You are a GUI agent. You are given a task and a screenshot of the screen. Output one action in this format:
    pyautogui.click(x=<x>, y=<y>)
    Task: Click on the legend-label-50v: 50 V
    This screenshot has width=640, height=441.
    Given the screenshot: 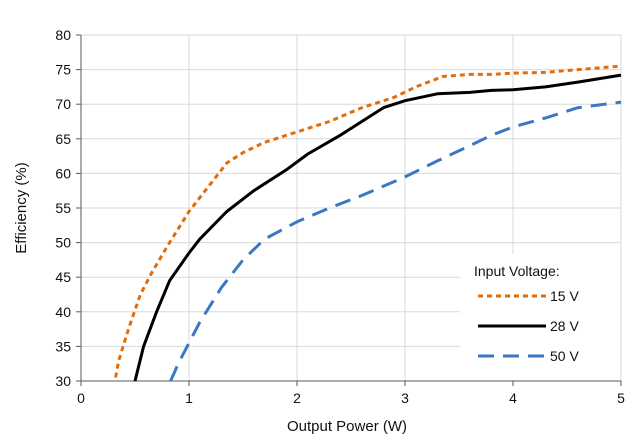 What is the action you would take?
    pyautogui.click(x=564, y=356)
    